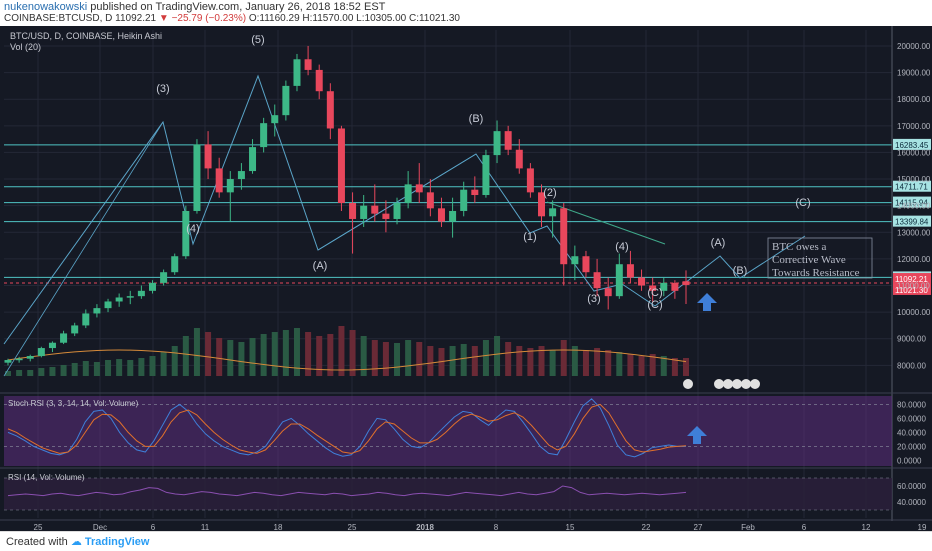 The height and width of the screenshot is (551, 932). Describe the element at coordinates (466, 525) in the screenshot. I see `time-axis: 25 Dec 6 11 18 25 2018 8 15 22 27 Feb 6 12 19` at that location.